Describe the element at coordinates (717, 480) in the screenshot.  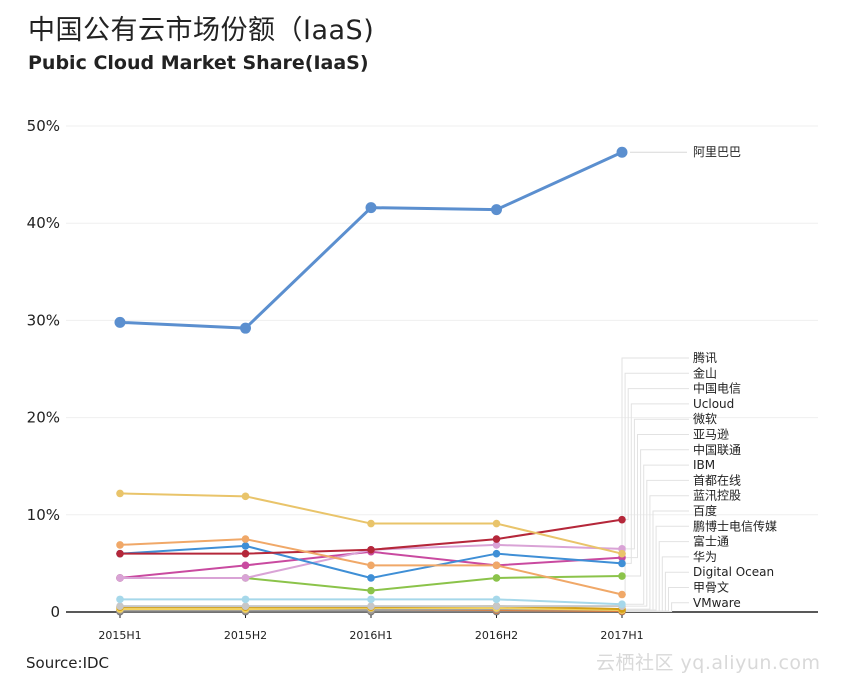
I see `legend-label: 首都在线` at that location.